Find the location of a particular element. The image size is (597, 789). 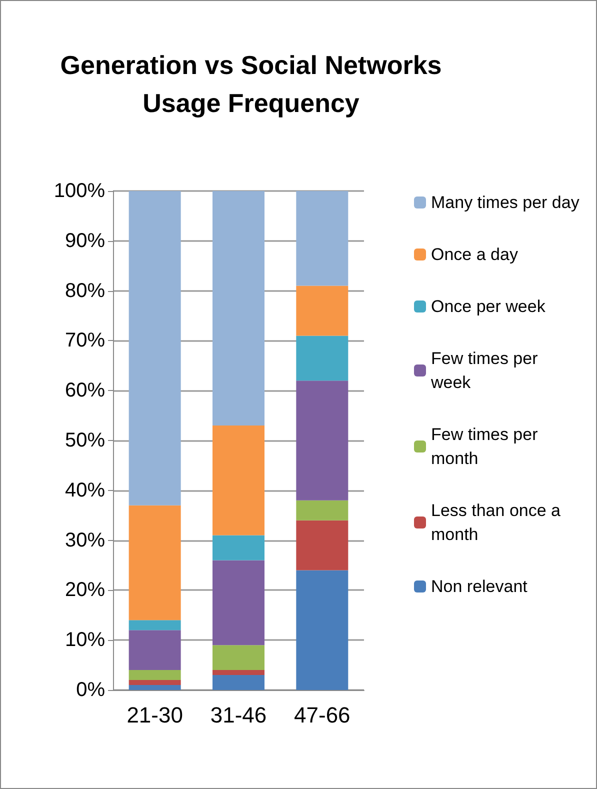

y-tick-label: 70% is located at coordinates (85, 341).